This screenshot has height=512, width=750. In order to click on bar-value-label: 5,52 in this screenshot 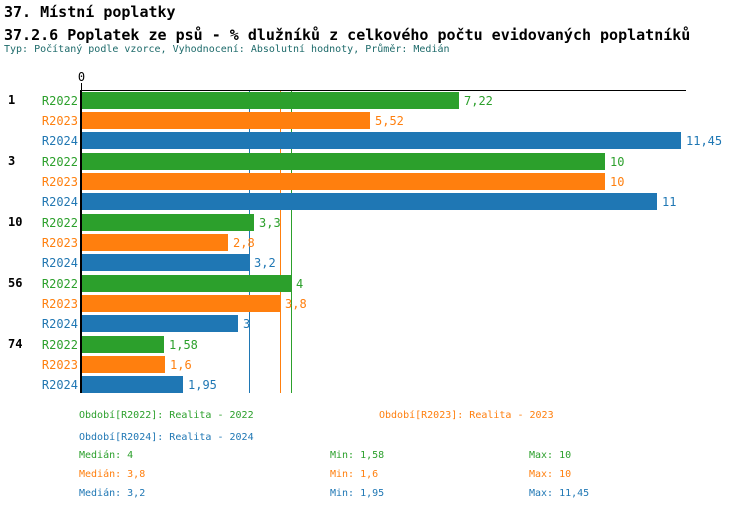, I will do `click(389, 121)`.